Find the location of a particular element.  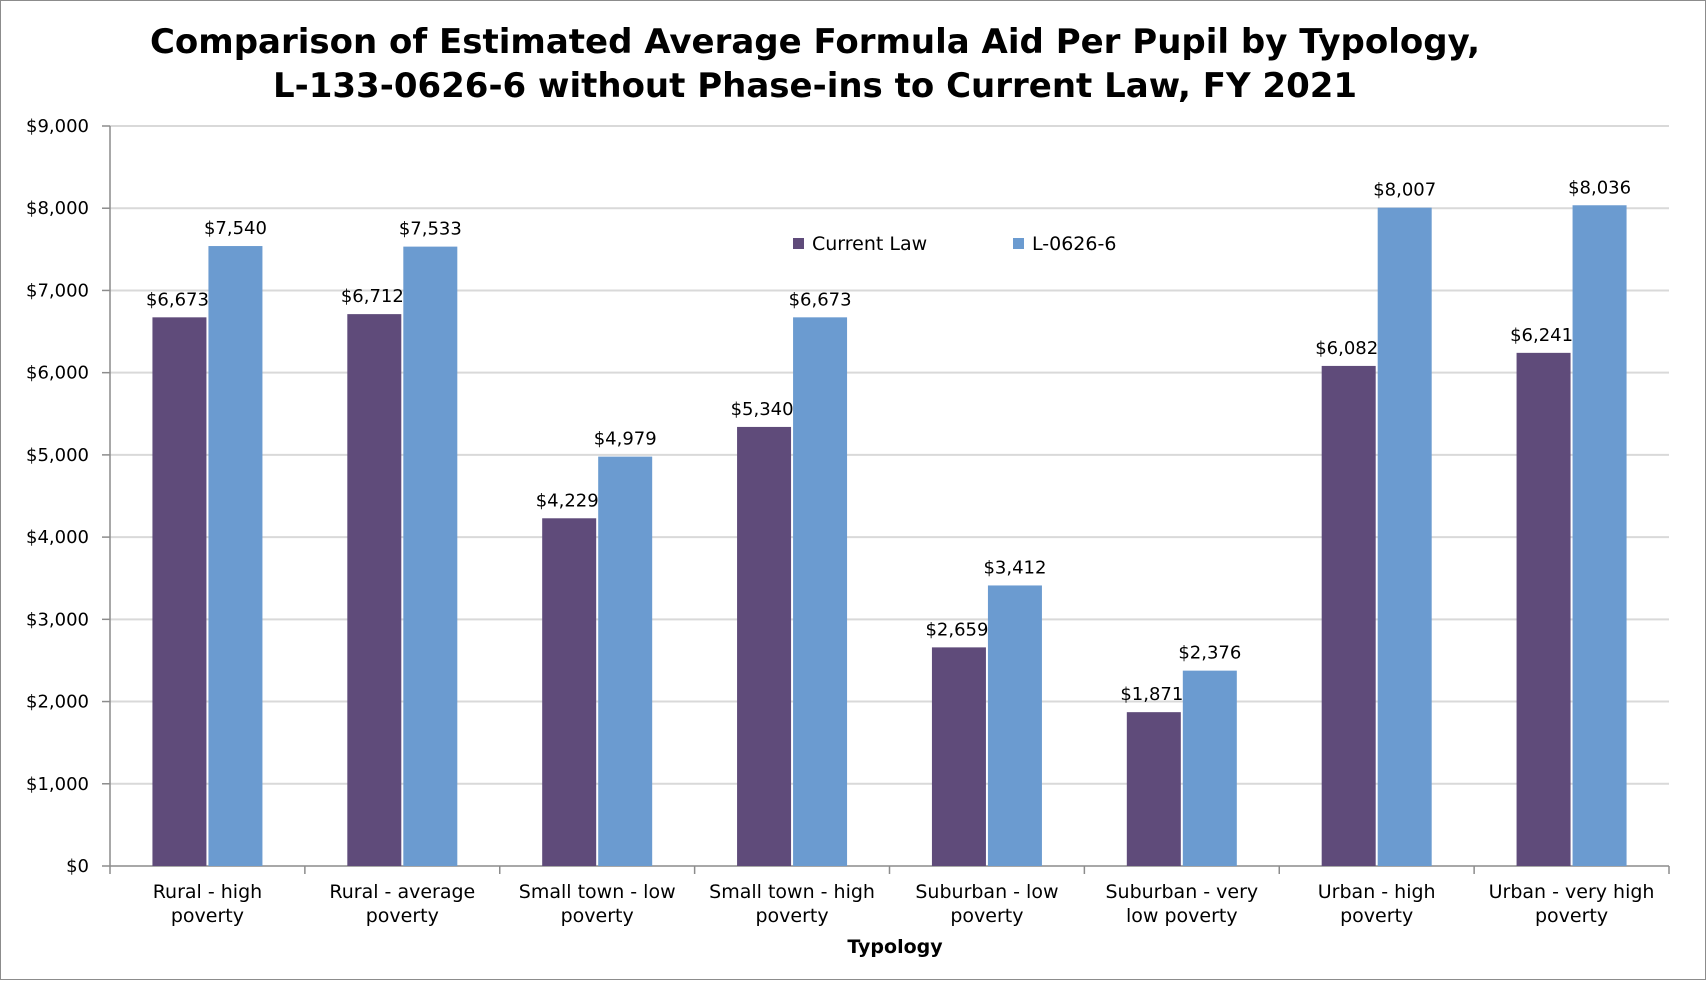

x-tick-label: Suburban - low is located at coordinates (986, 892).